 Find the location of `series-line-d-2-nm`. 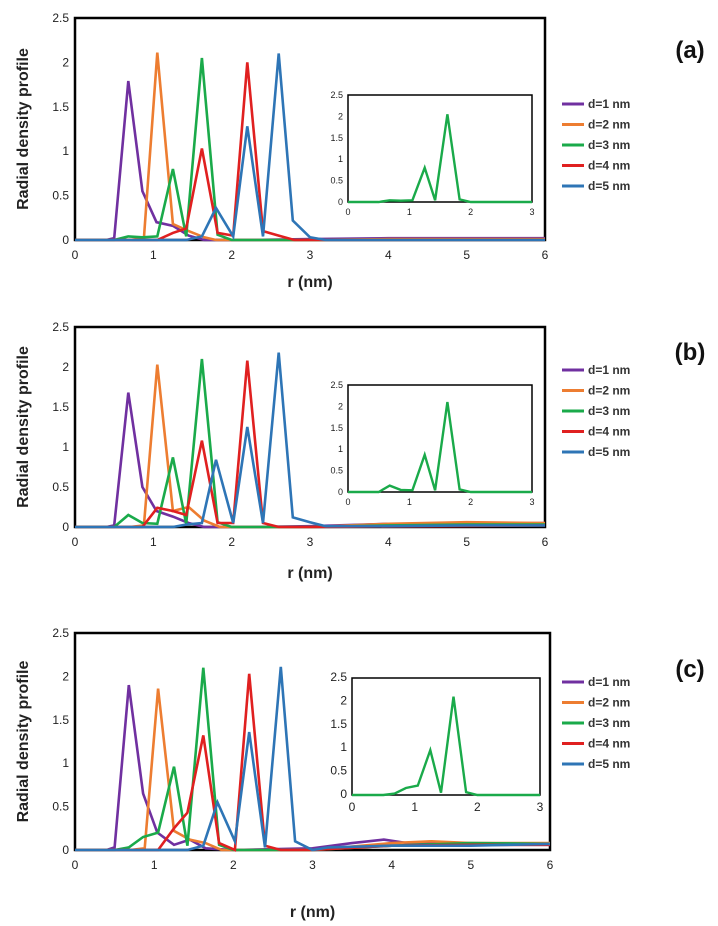

series-line-d-2-nm is located at coordinates (310, 446).